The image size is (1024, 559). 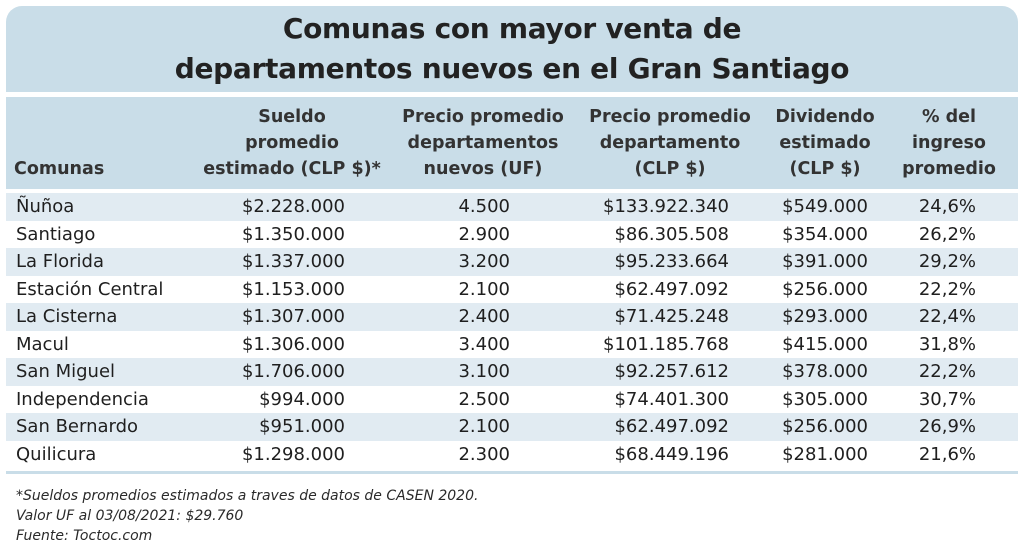 I want to click on cell-dividendo: $391.000, so click(x=825, y=261).